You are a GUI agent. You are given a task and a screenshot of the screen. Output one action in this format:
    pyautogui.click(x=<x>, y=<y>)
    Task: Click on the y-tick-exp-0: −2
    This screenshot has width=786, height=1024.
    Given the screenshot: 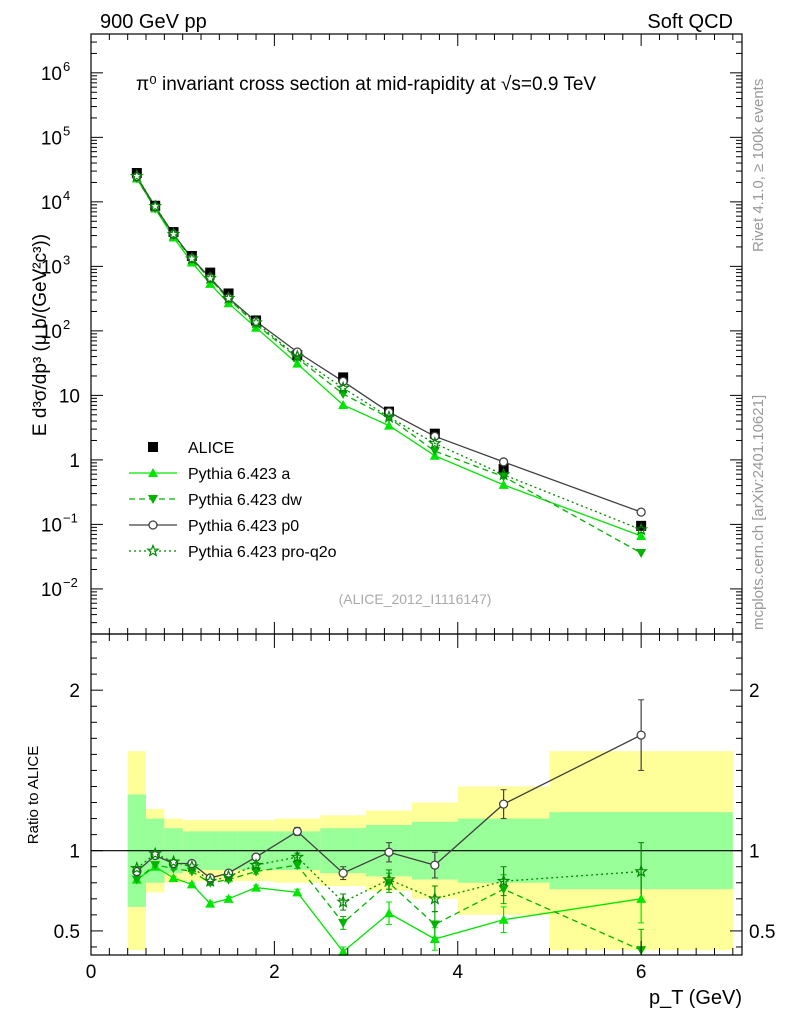 What is the action you would take?
    pyautogui.click(x=70, y=582)
    